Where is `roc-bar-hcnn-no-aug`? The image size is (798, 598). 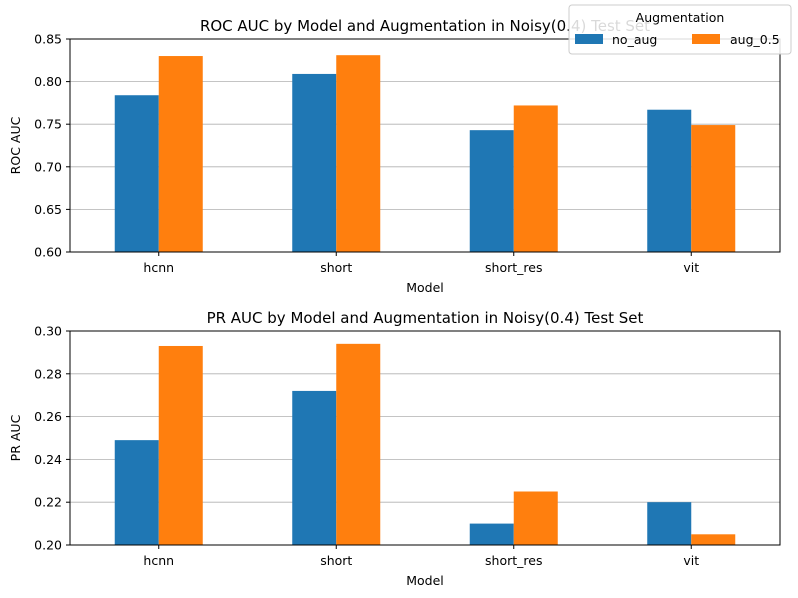 roc-bar-hcnn-no-aug is located at coordinates (136, 174).